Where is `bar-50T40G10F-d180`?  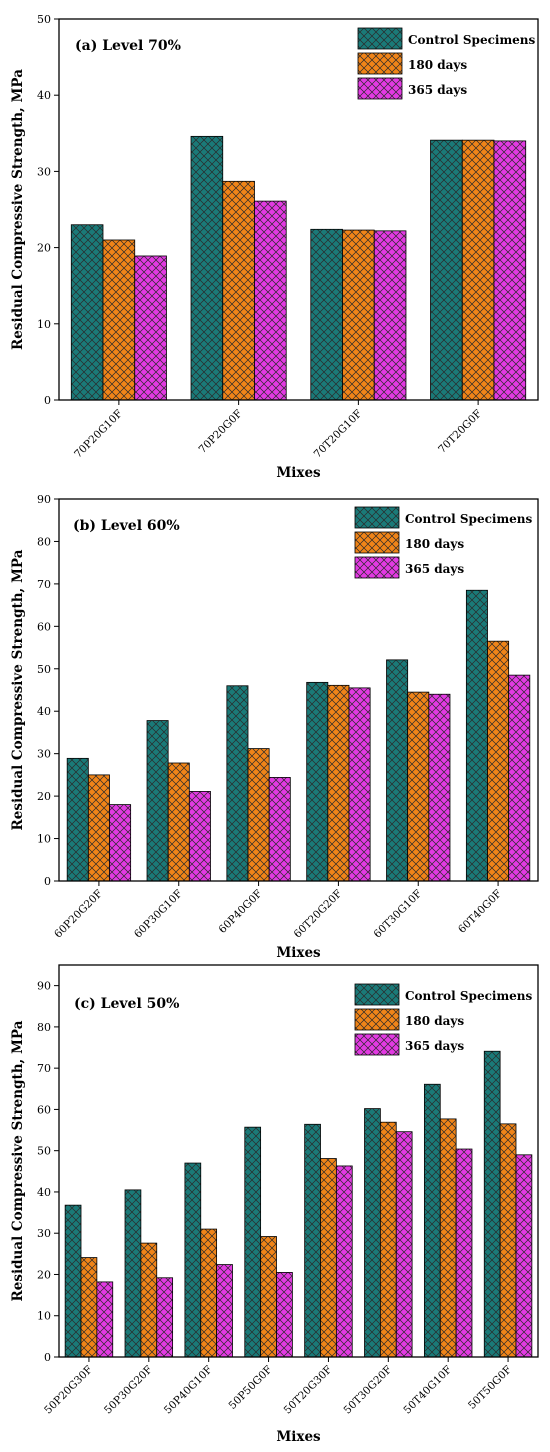
bar-50T40G10F-d180 is located at coordinates (448, 1238).